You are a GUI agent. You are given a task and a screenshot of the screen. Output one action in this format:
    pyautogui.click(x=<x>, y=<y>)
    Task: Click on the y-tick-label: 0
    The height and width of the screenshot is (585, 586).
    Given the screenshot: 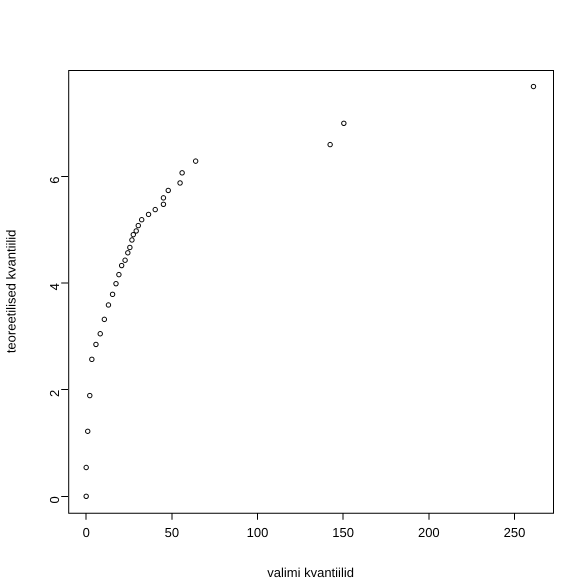 What is the action you would take?
    pyautogui.click(x=54, y=500)
    